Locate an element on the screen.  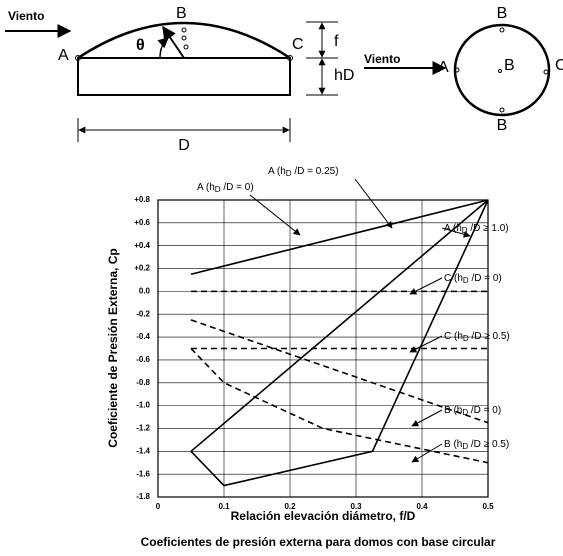
y-tick-label: 0.0 is located at coordinates (145, 290).